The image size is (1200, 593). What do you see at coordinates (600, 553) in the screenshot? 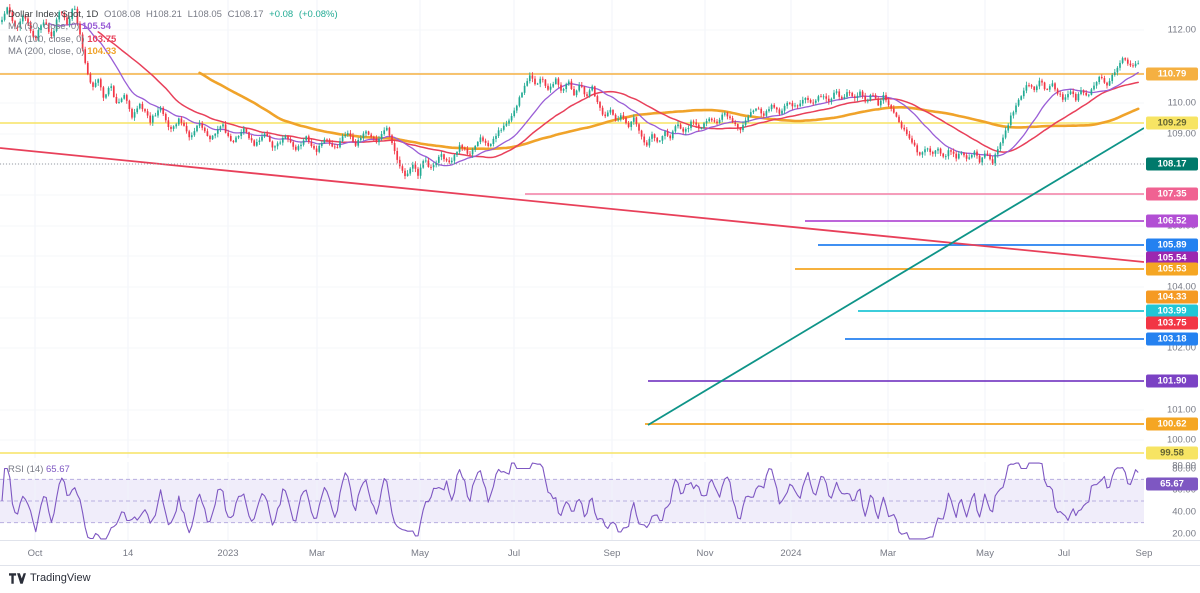
I see `time-axis: Oct 14 2023 Mar May Jul Sep Nov 2024 Mar May Jul Sep` at bounding box center [600, 553].